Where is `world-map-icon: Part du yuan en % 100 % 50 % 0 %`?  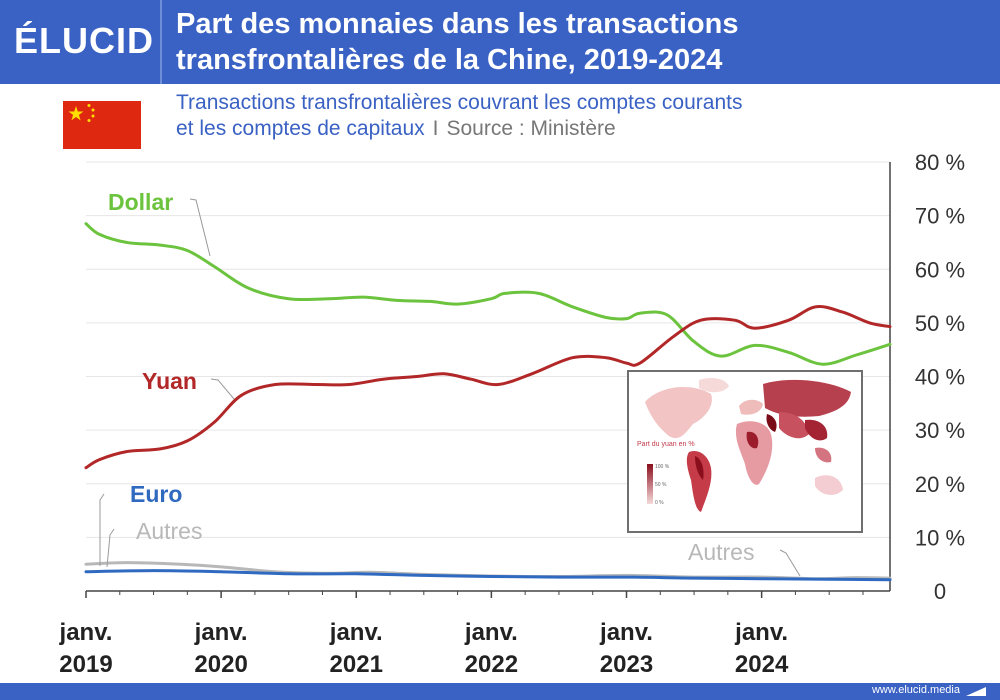 world-map-icon: Part du yuan en % 100 % 50 % 0 % is located at coordinates (744, 445).